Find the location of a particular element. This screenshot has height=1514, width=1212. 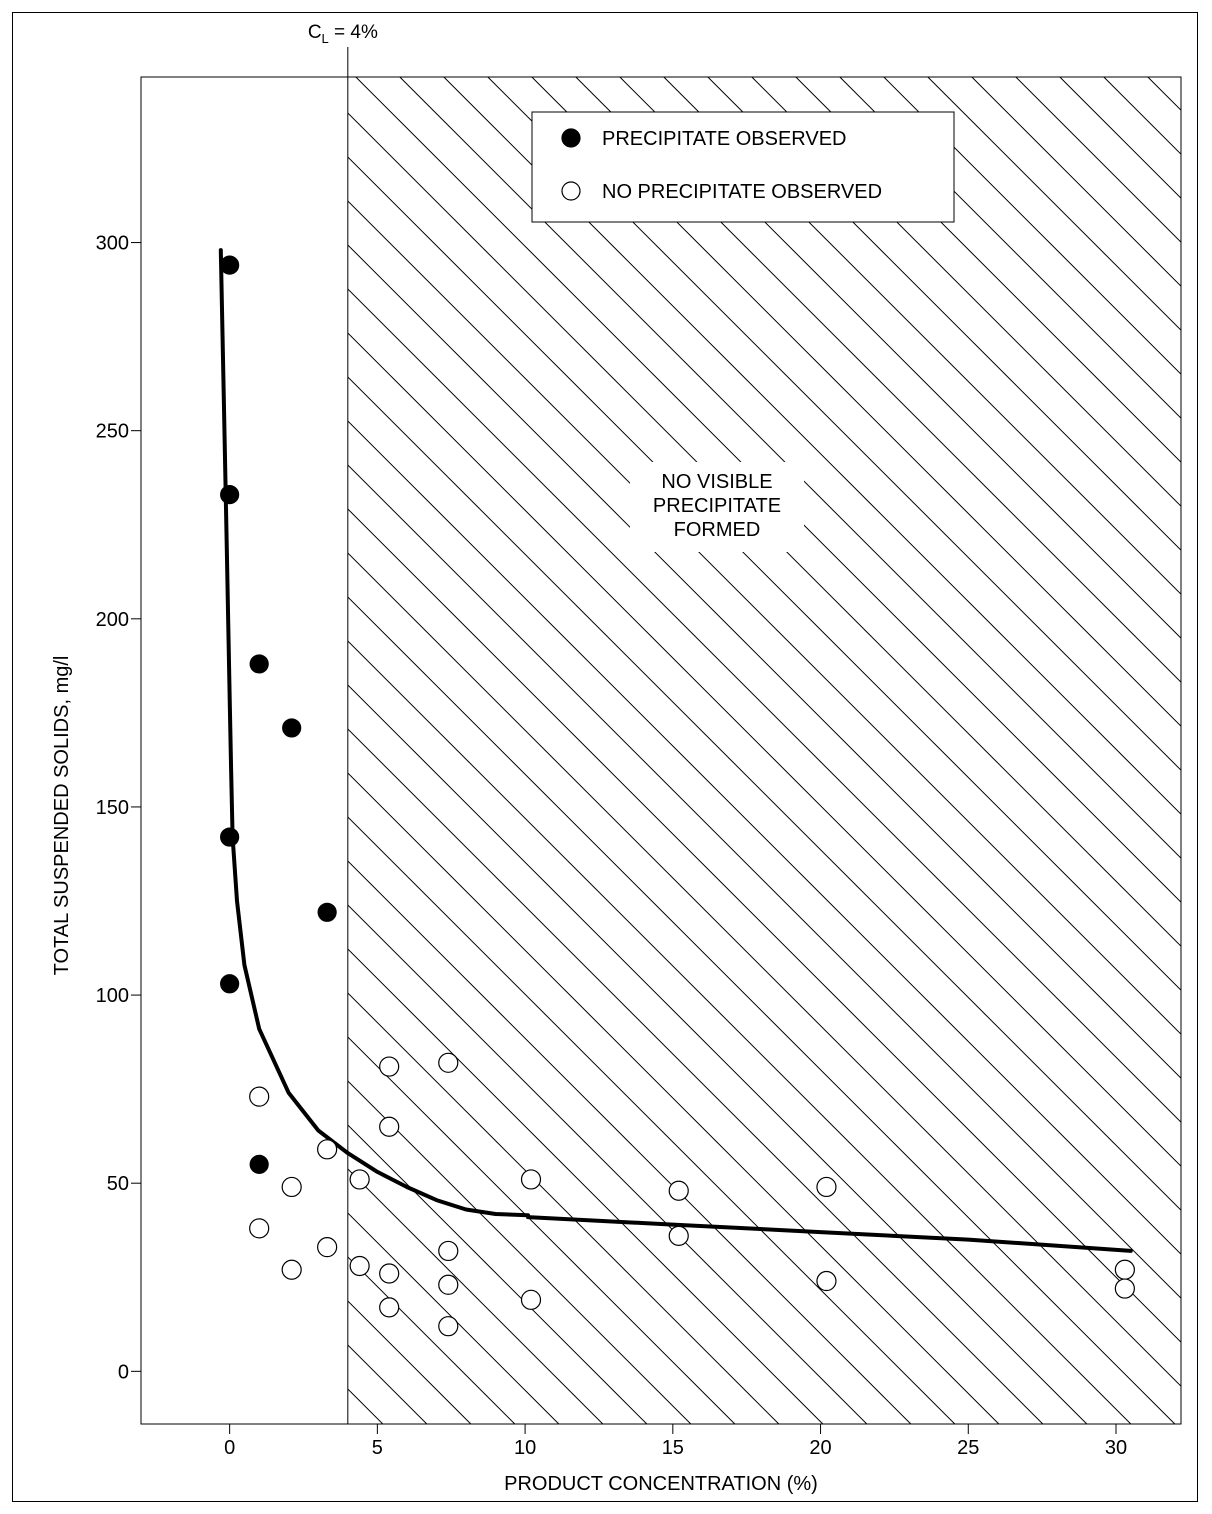

y-tick-label: 50 is located at coordinates (118, 1184).